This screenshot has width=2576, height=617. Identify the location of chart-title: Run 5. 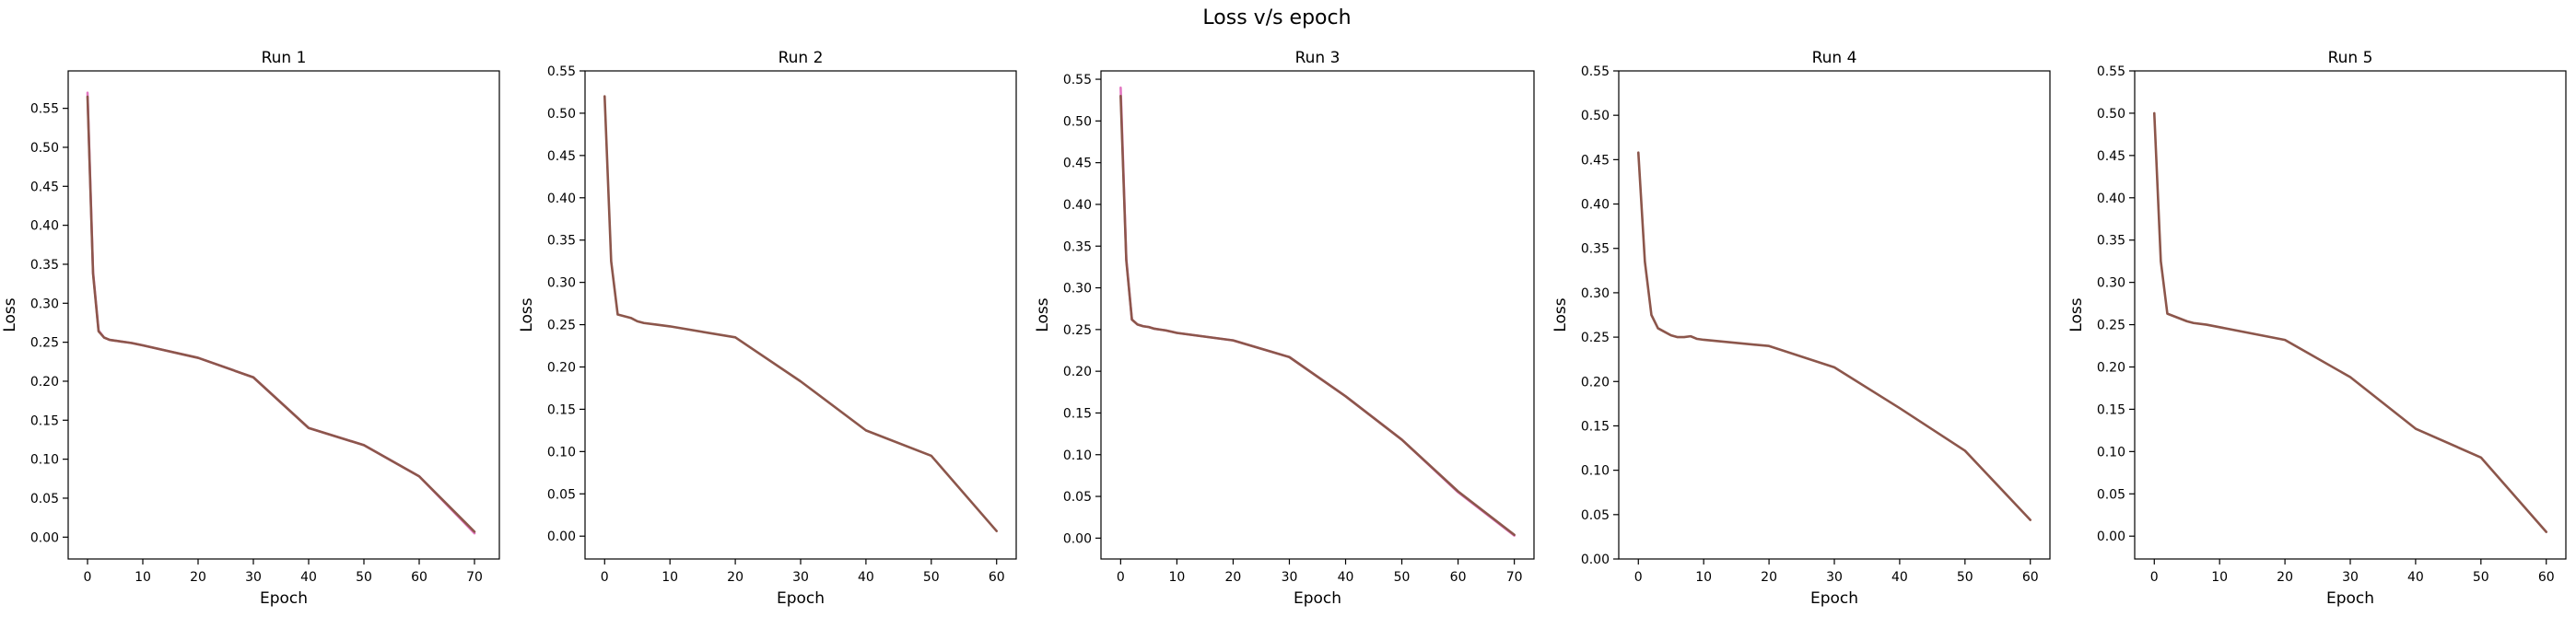
(2350, 58).